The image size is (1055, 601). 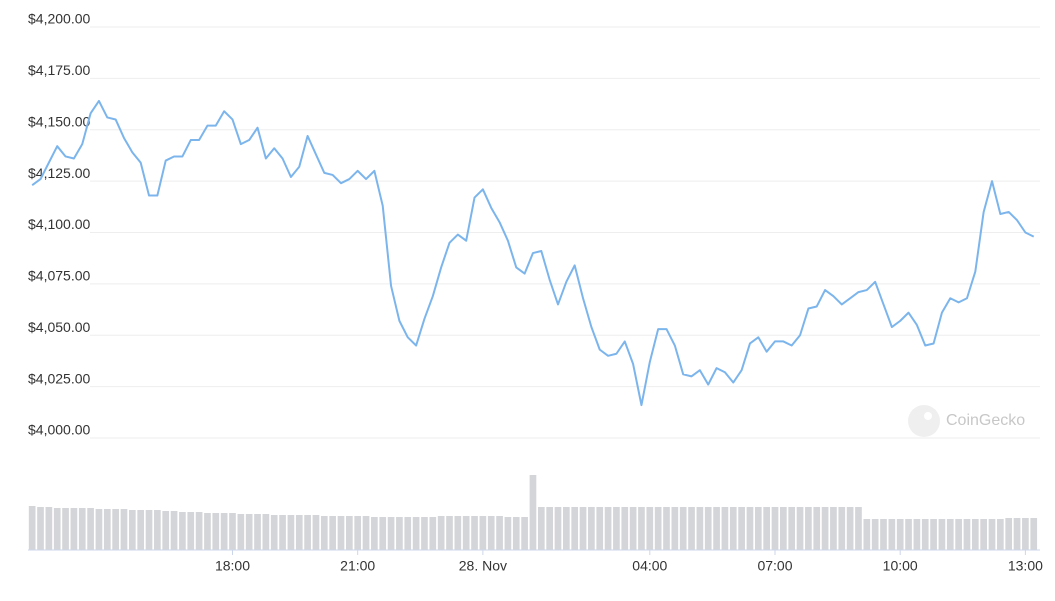 I want to click on y-tick-label: $4,100.00, so click(x=59, y=224).